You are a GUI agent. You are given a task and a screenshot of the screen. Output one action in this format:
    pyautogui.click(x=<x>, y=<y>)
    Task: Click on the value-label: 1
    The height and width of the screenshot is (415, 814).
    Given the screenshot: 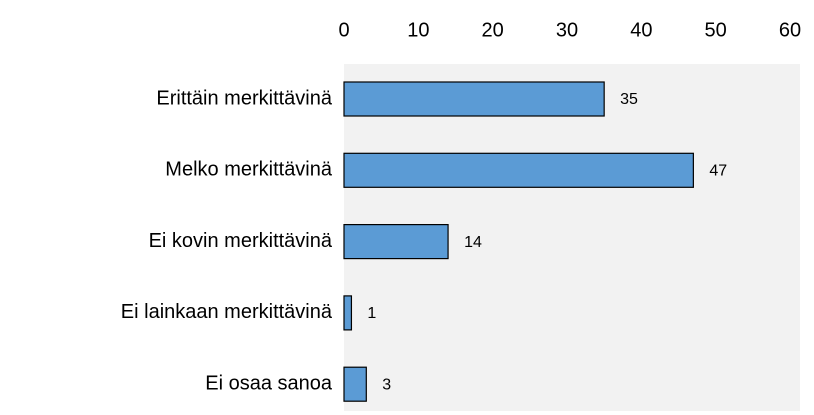 What is the action you would take?
    pyautogui.click(x=371, y=313)
    